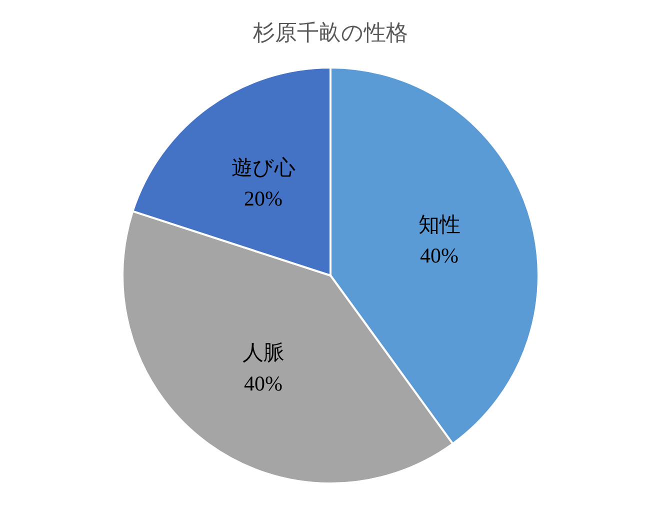 This screenshot has height=505, width=662. Describe the element at coordinates (330, 32) in the screenshot. I see `chart-title: 杉原千畝の性格` at that location.